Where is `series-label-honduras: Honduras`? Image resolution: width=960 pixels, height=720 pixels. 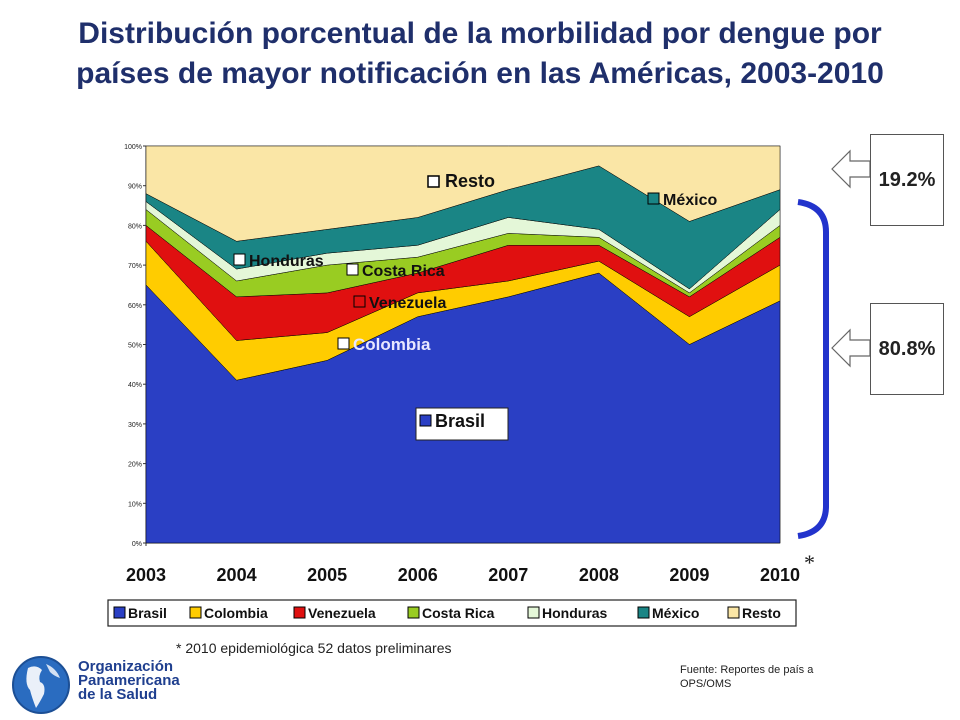
series-label-honduras: Honduras is located at coordinates (286, 261).